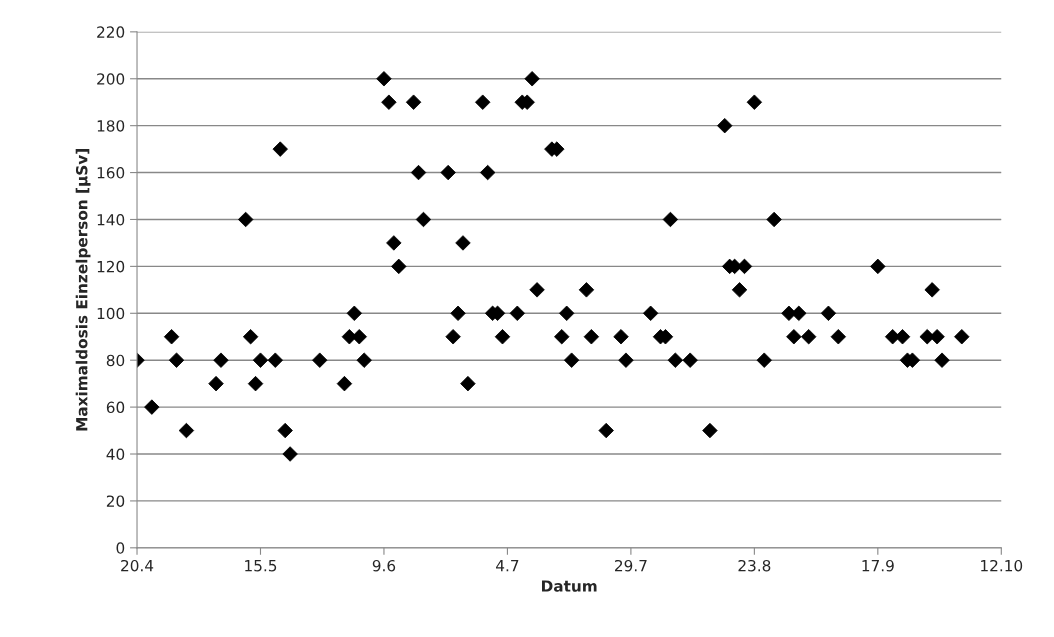 Image resolution: width=1054 pixels, height=637 pixels. What do you see at coordinates (111, 126) in the screenshot?
I see `y-tick-label: 180` at bounding box center [111, 126].